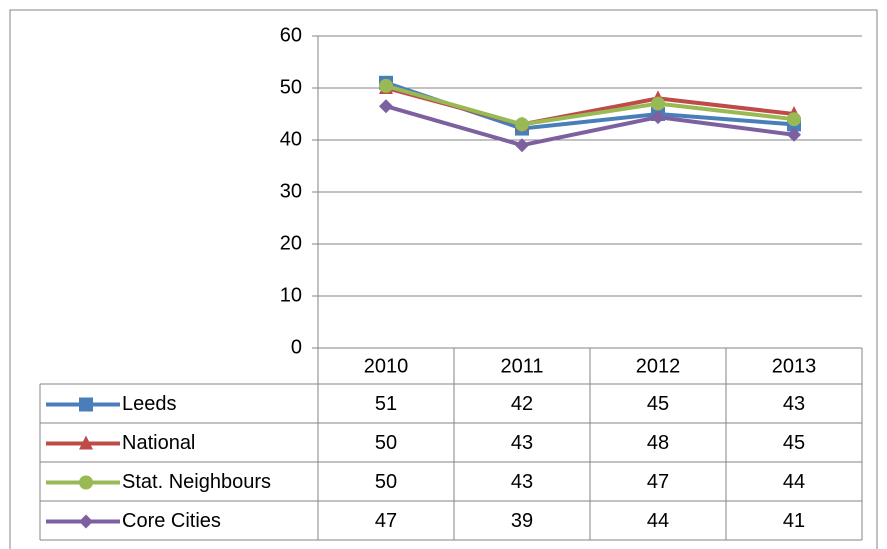  Describe the element at coordinates (521, 366) in the screenshot. I see `x-tick-label: 2011` at that location.